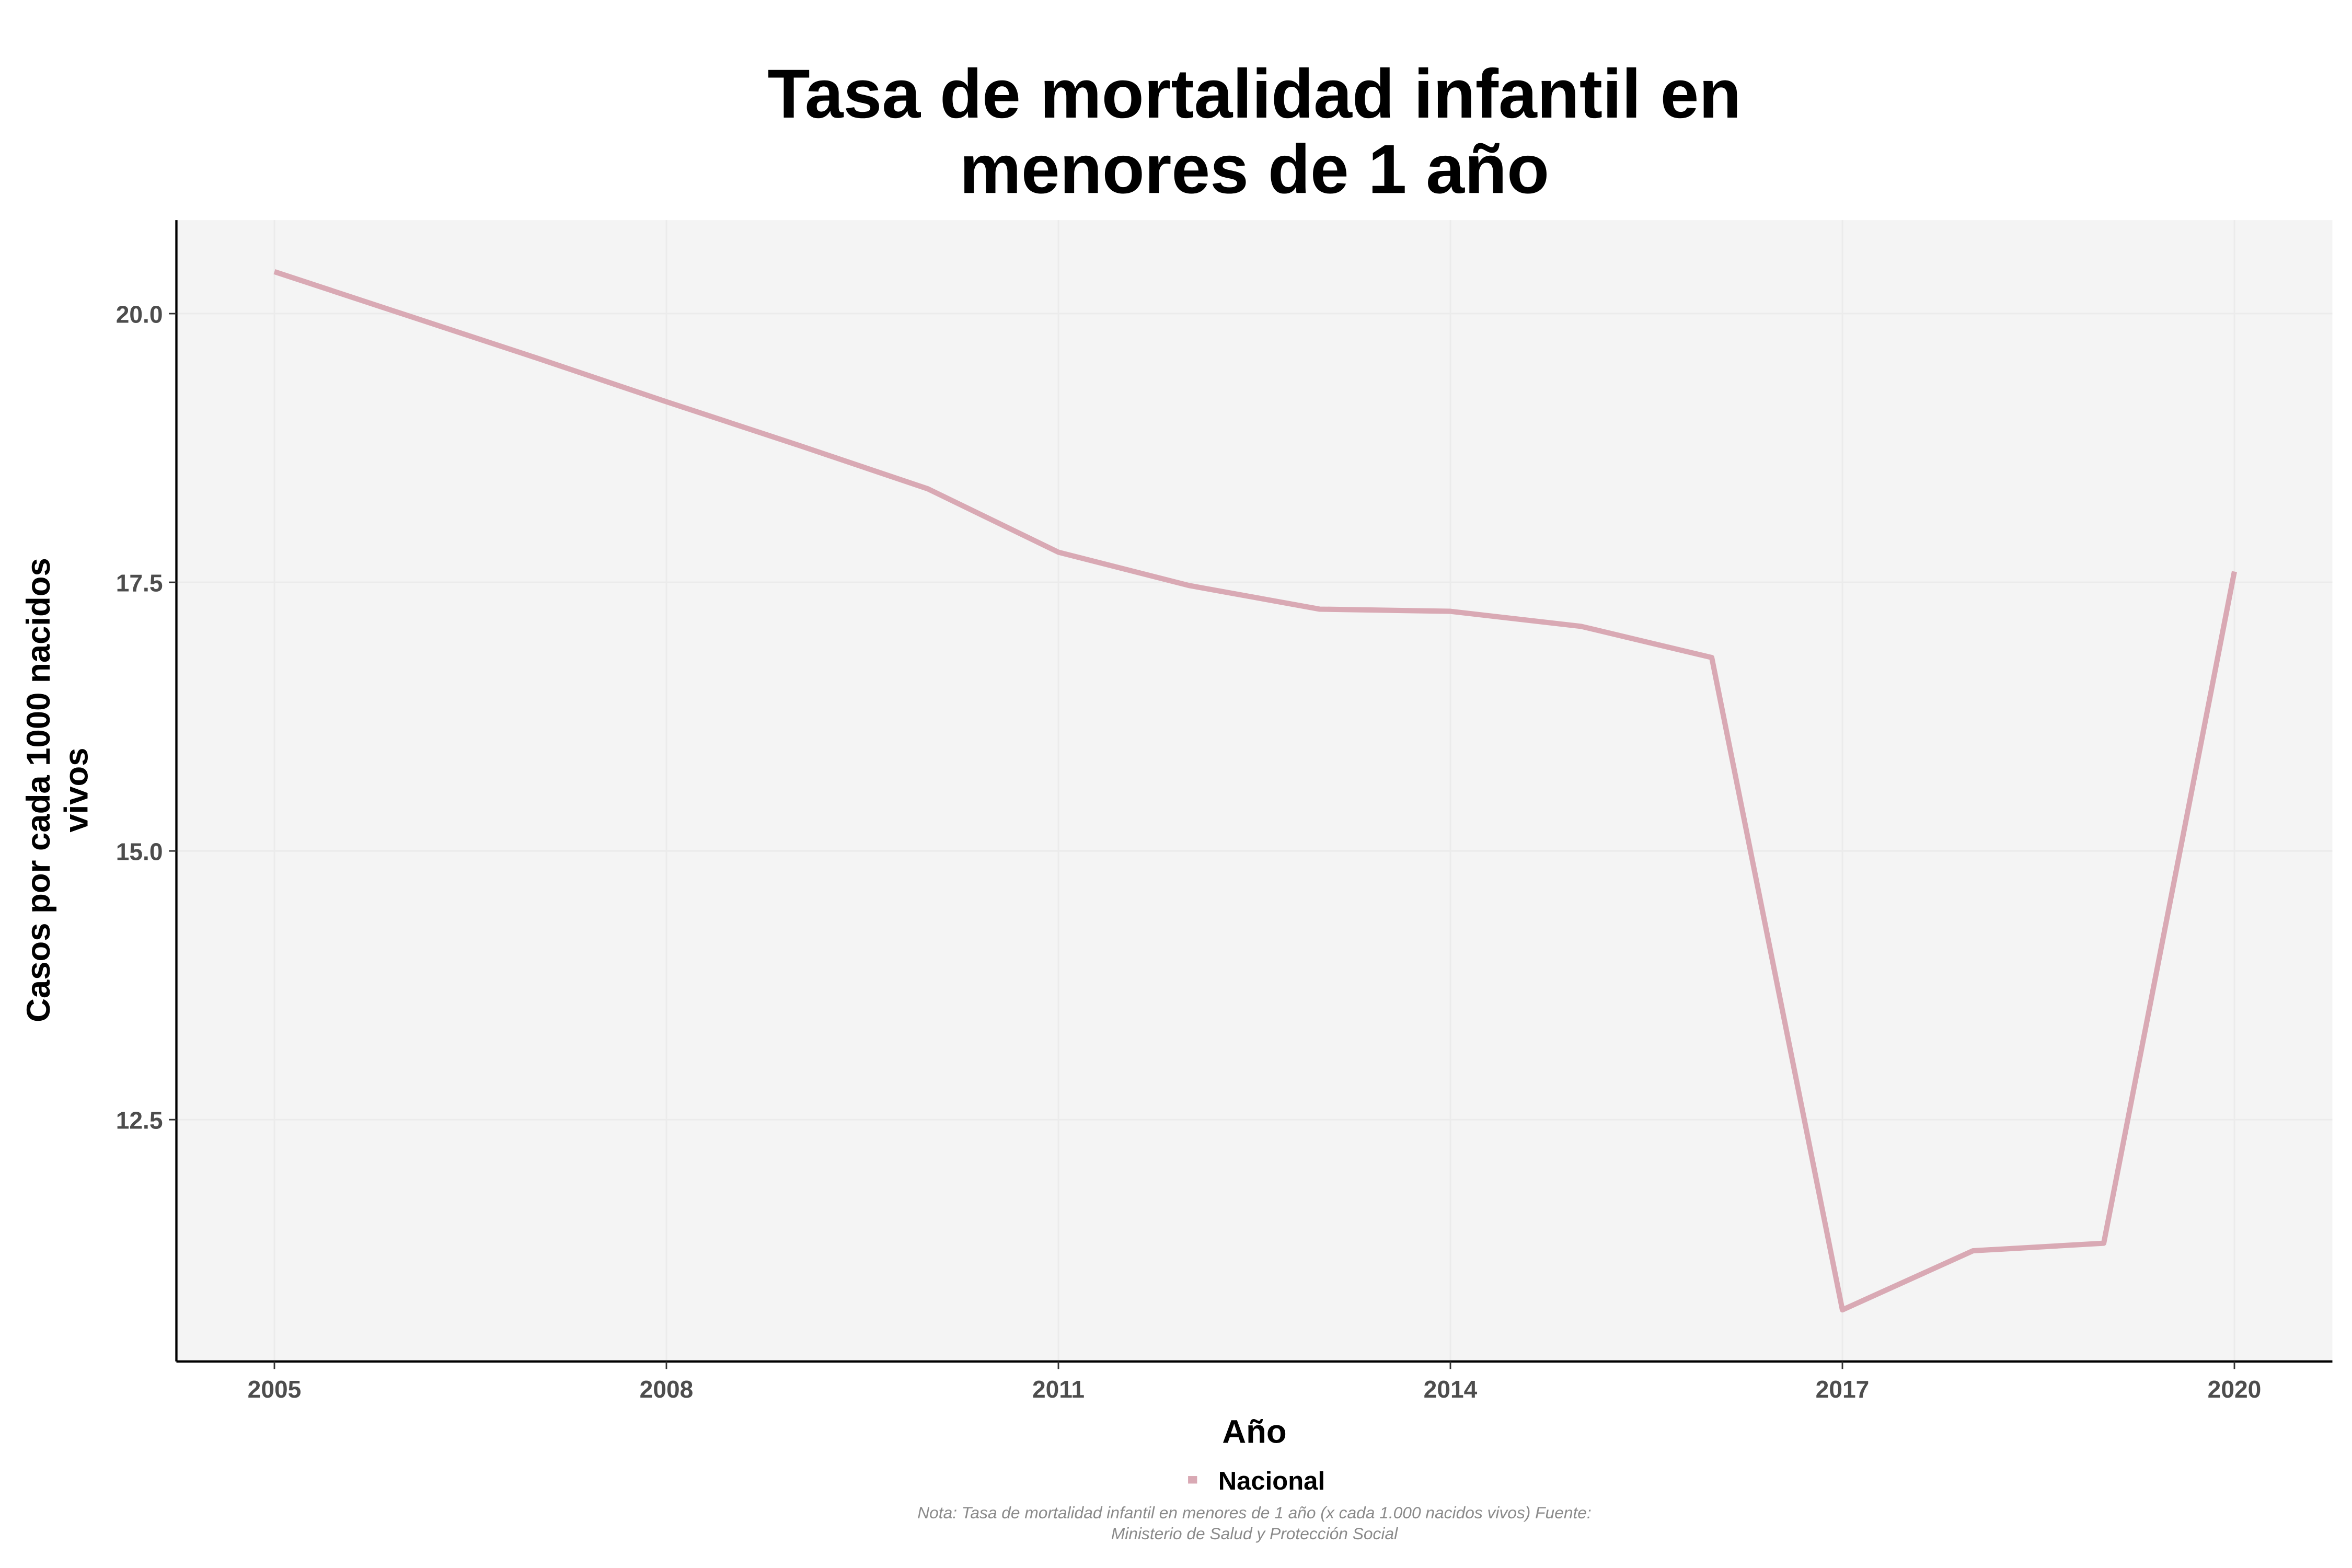 Image resolution: width=2352 pixels, height=1568 pixels. What do you see at coordinates (1254, 169) in the screenshot?
I see `chart-title-line-2: menores de 1 año` at bounding box center [1254, 169].